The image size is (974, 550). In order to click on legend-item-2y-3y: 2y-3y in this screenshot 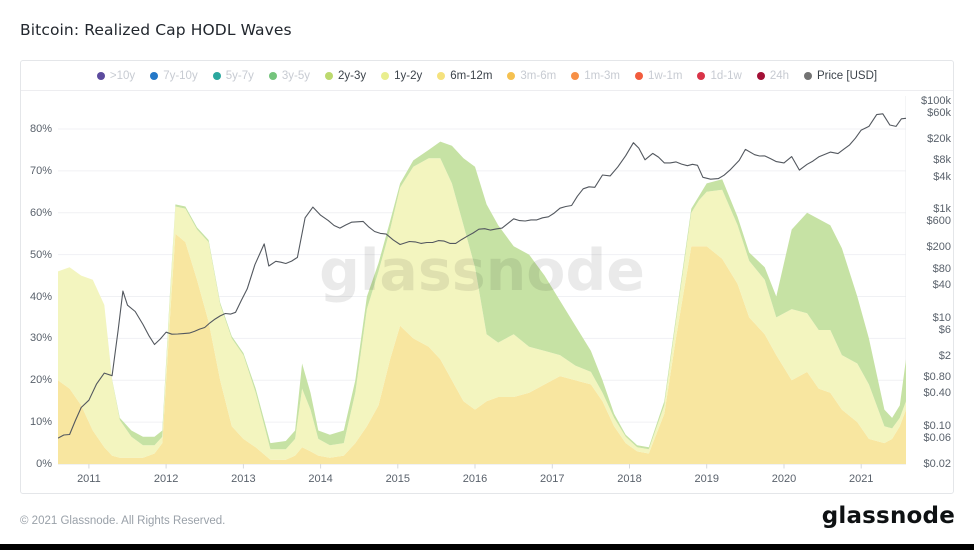, I will do `click(345, 75)`.